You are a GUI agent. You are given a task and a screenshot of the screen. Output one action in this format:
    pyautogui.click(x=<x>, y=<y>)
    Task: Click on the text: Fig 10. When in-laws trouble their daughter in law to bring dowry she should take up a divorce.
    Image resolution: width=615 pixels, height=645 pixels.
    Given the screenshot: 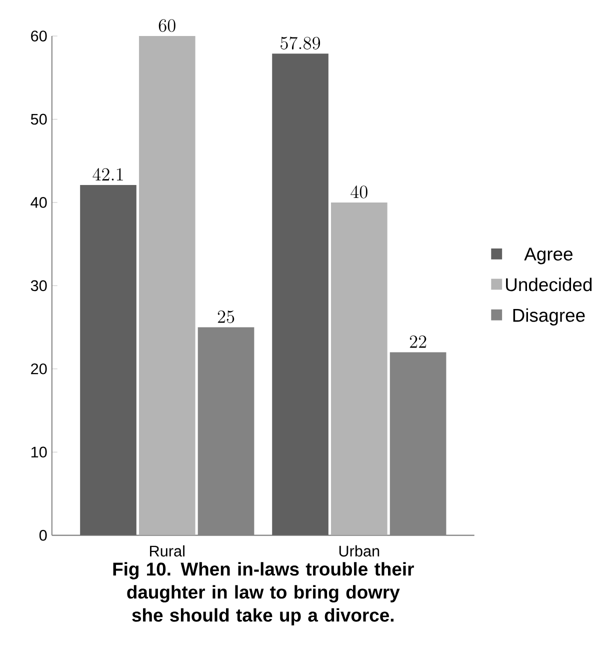 What is the action you would take?
    pyautogui.click(x=264, y=594)
    